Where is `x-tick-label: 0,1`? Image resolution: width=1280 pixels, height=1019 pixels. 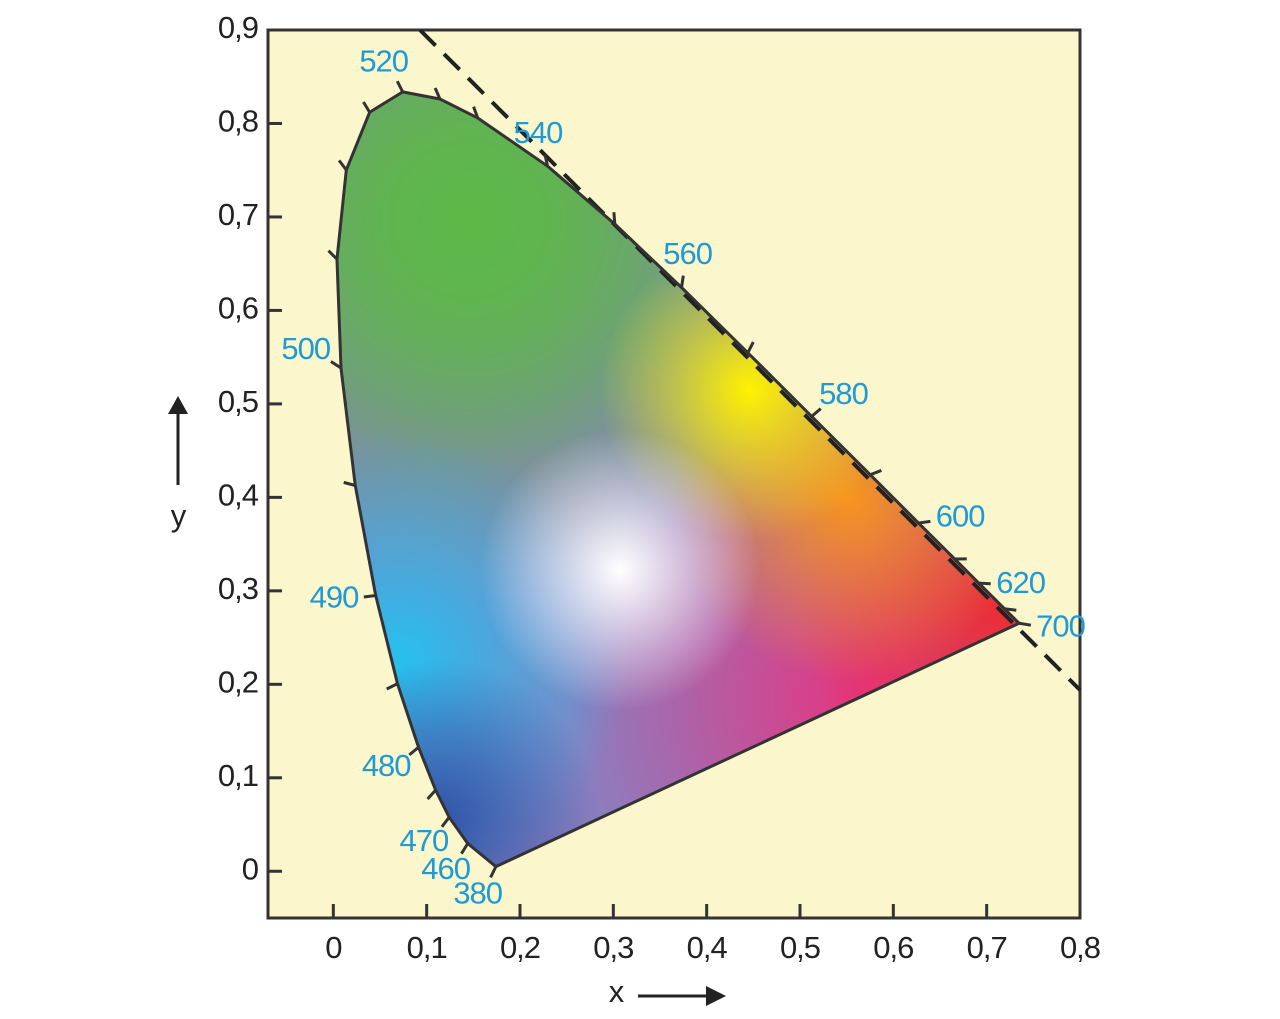 x-tick-label: 0,1 is located at coordinates (427, 947).